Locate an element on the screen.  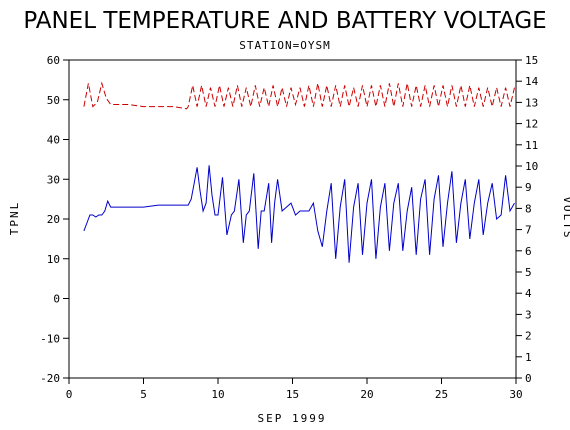
x-tick-label: 25 is located at coordinates (441, 394).